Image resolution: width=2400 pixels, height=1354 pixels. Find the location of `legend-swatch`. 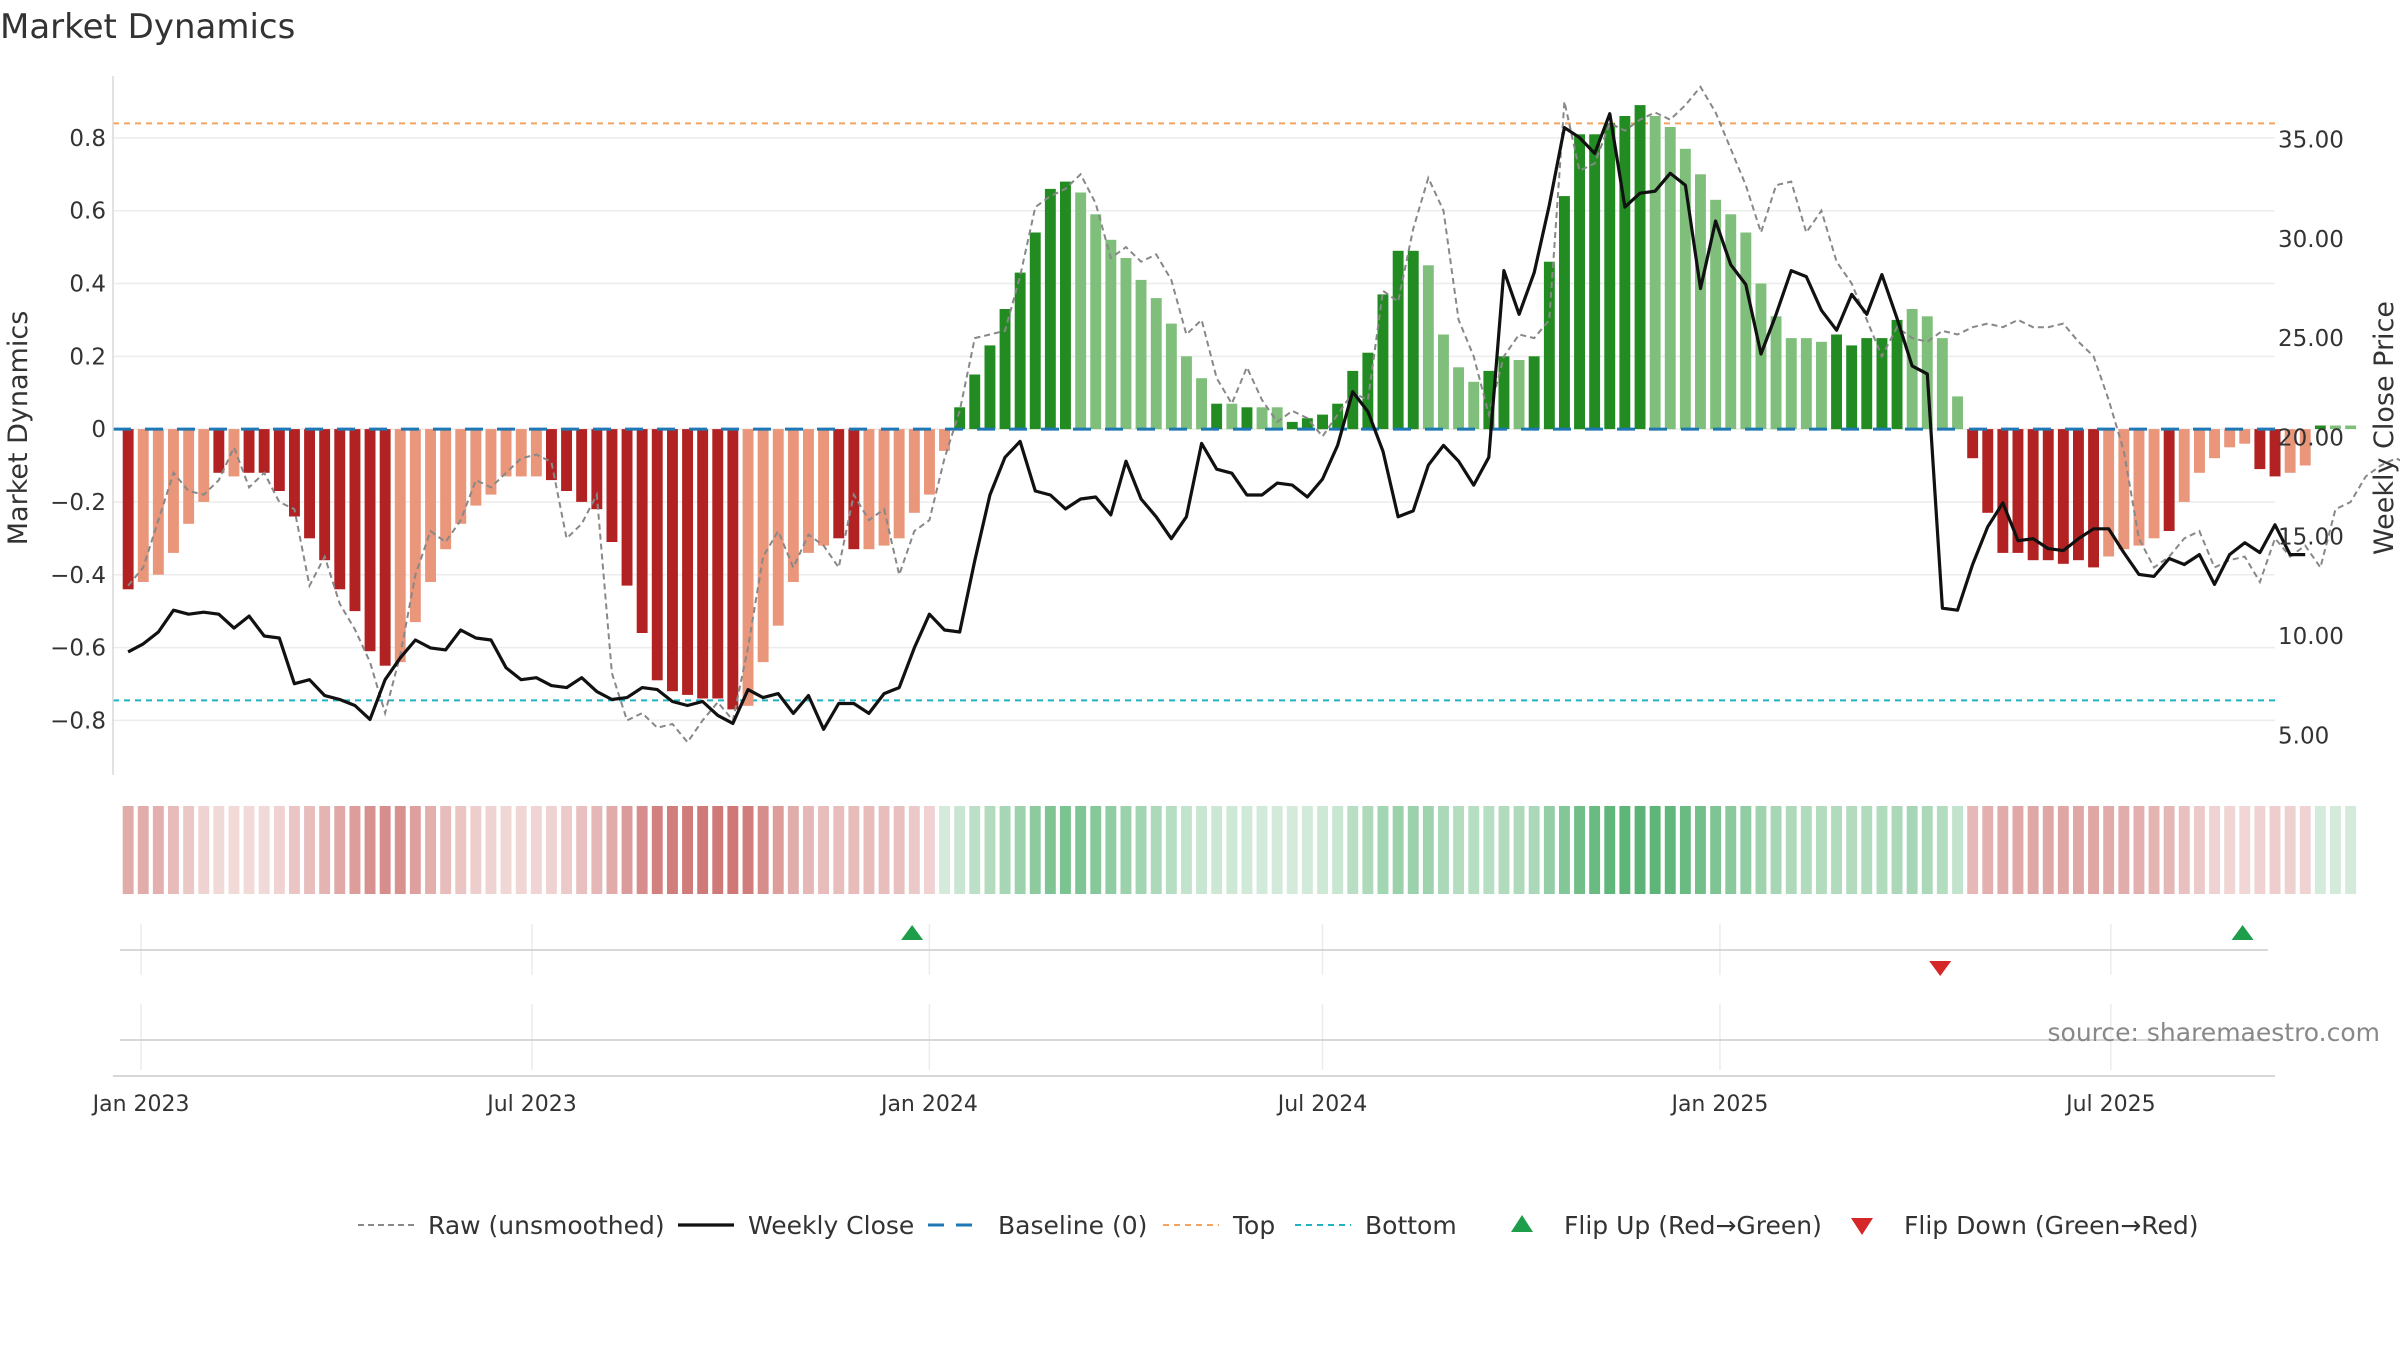

legend-swatch is located at coordinates (1522, 1223).